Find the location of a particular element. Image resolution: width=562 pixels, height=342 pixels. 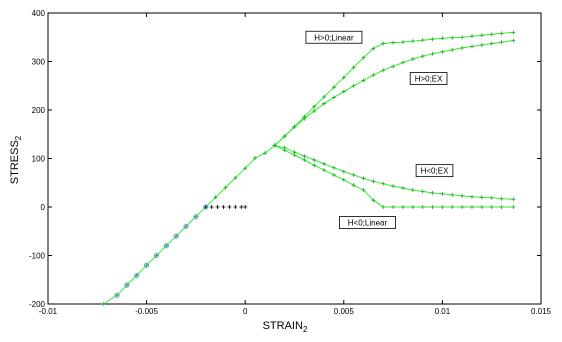

annotation-label: H<0;Linear is located at coordinates (368, 223).